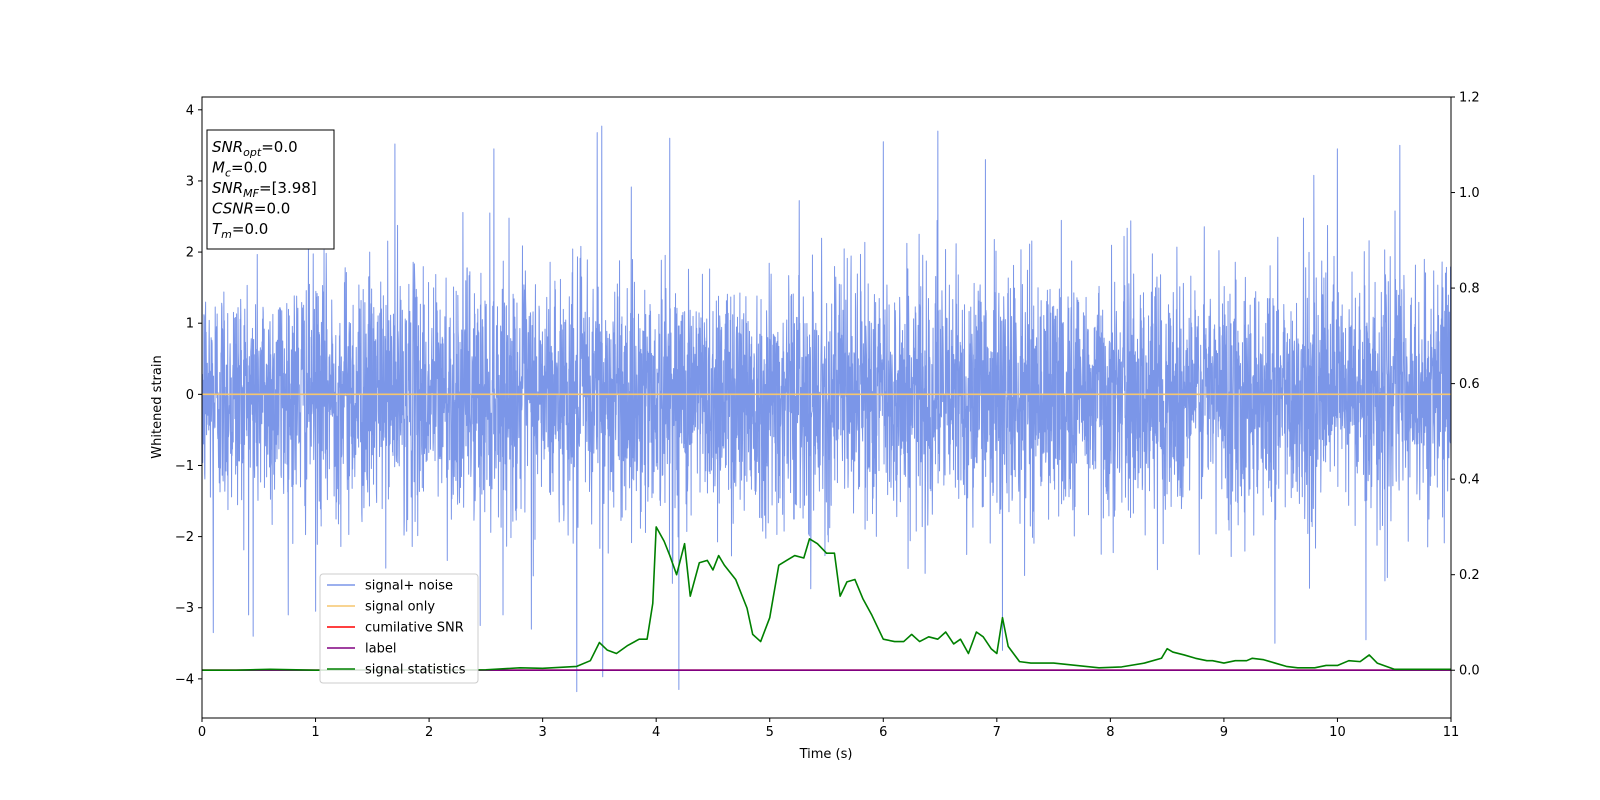 The image size is (1600, 800). I want to click on y2-tick-label: 1.0, so click(1469, 193).